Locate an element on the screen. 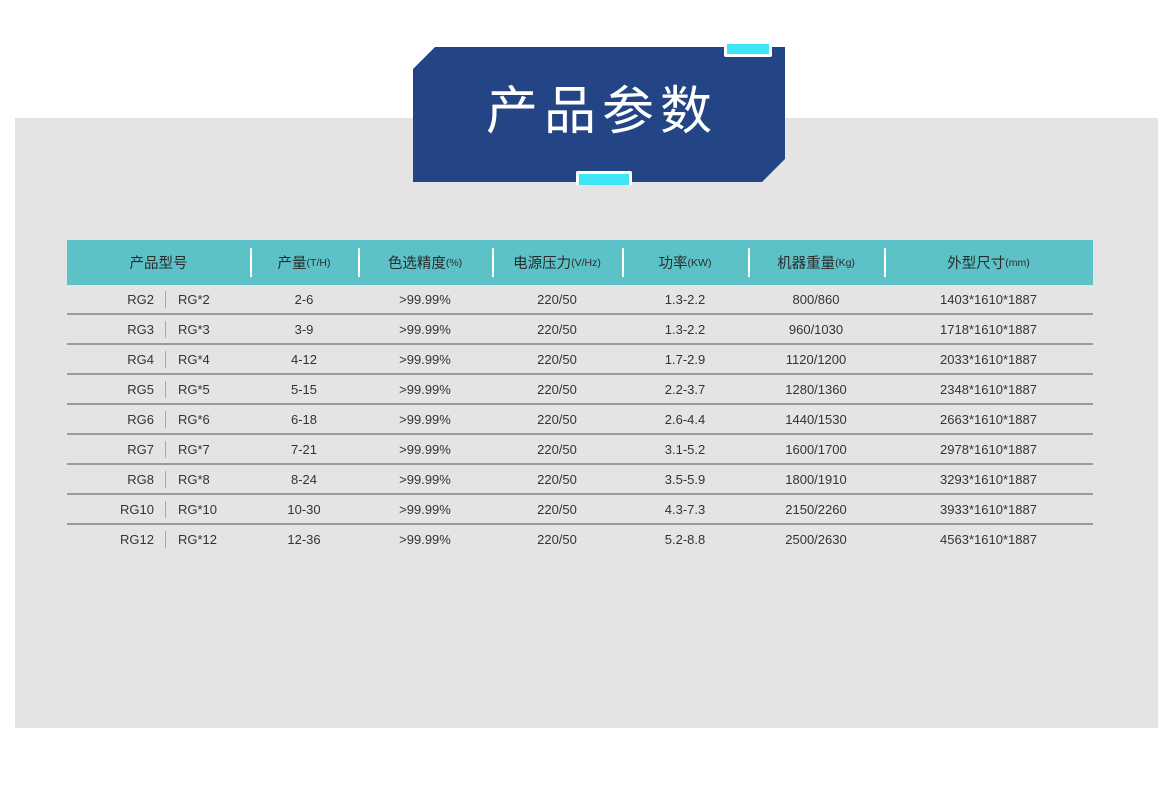 The height and width of the screenshot is (795, 1170). model-primary: RG8 is located at coordinates (140, 479).